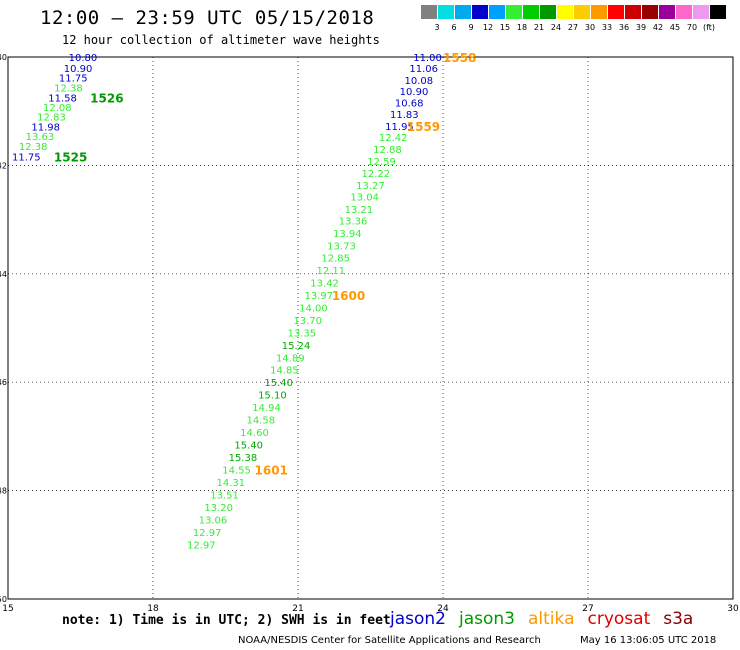  Describe the element at coordinates (648, 640) in the screenshot. I see `generation-timestamp: May 16 13:06:05 UTC 2018` at that location.